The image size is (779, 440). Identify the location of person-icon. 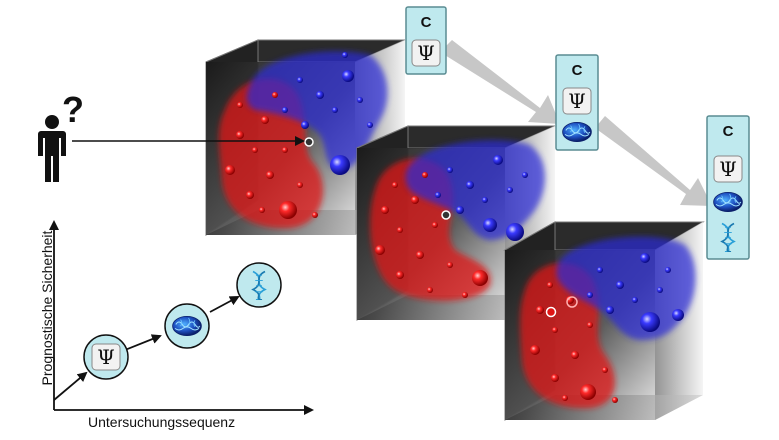
(52, 148).